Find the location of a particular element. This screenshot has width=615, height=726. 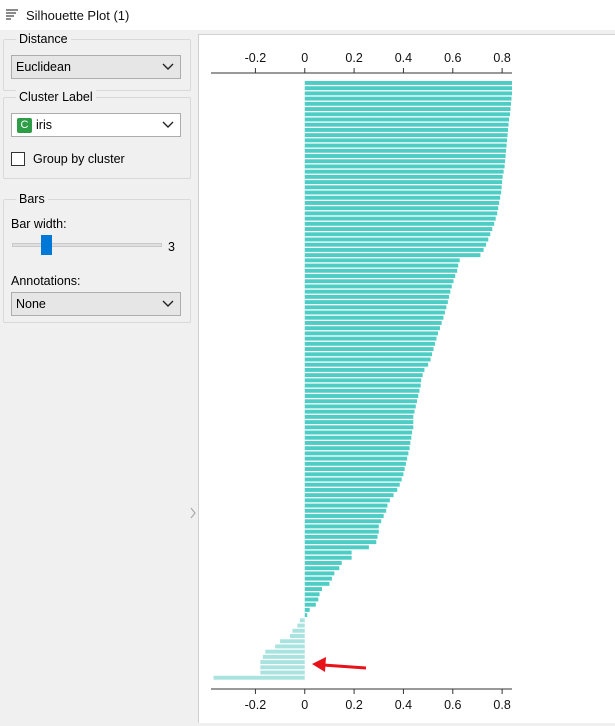

bottom-tick-label: 0.4 is located at coordinates (403, 705).